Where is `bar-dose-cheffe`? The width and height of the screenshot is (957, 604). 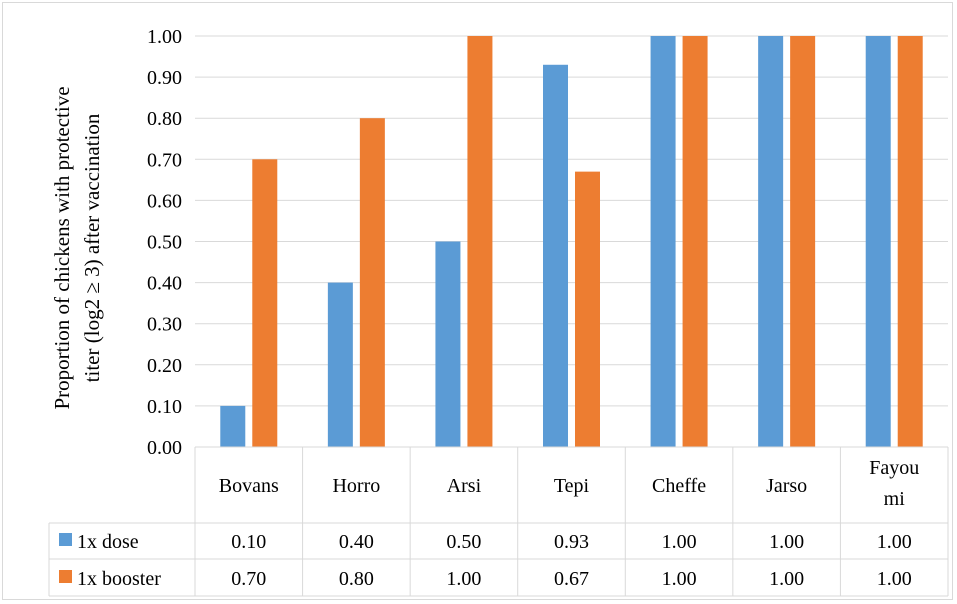
bar-dose-cheffe is located at coordinates (663, 241).